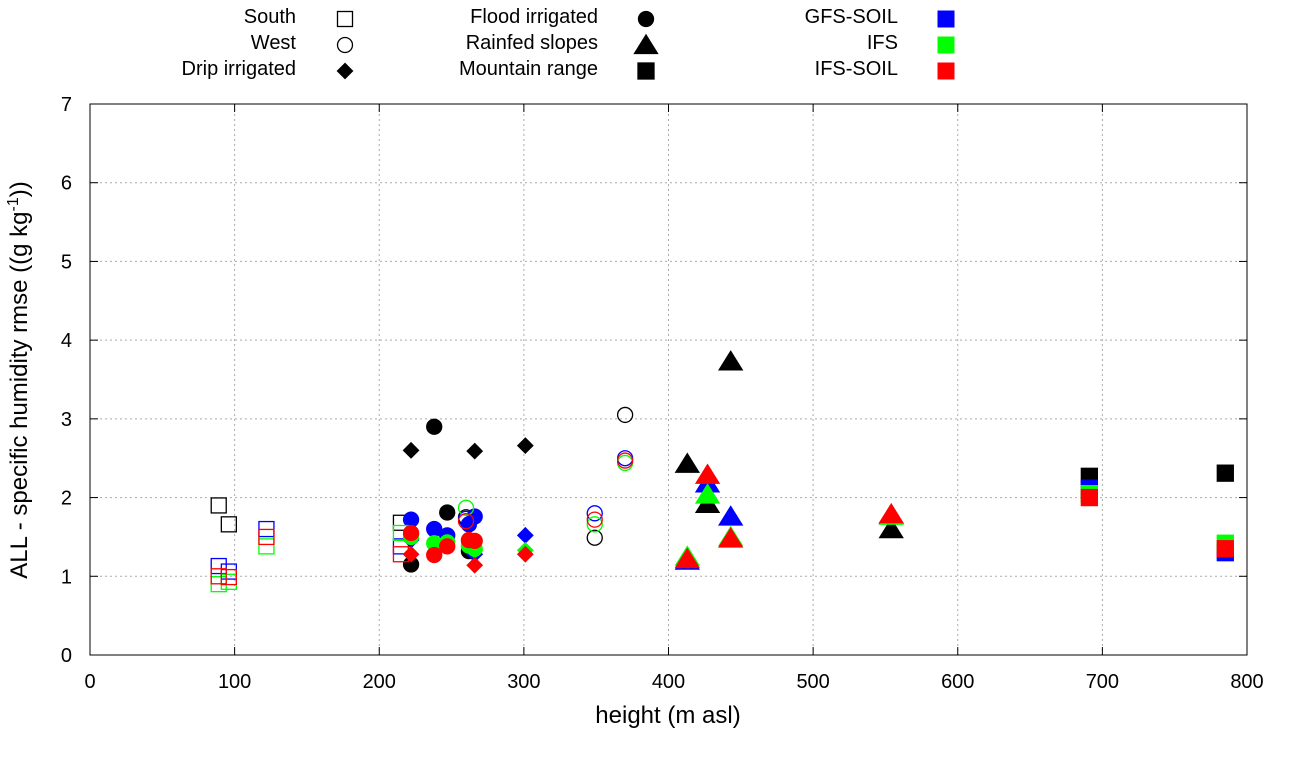 The width and height of the screenshot is (1290, 760). What do you see at coordinates (66, 499) in the screenshot?
I see `y-tick-label: 2` at bounding box center [66, 499].